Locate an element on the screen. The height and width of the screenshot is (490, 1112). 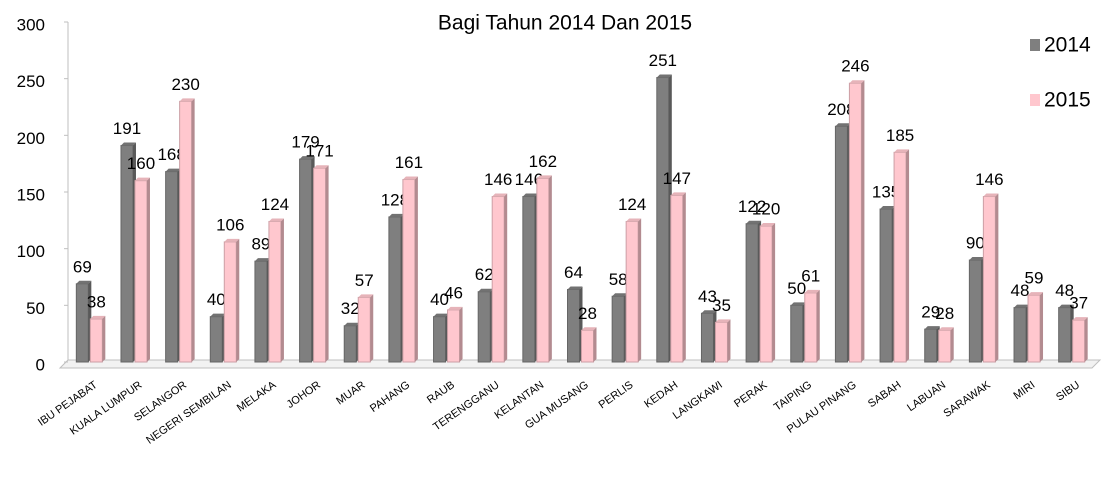
data-label: 46 is located at coordinates (453, 292).